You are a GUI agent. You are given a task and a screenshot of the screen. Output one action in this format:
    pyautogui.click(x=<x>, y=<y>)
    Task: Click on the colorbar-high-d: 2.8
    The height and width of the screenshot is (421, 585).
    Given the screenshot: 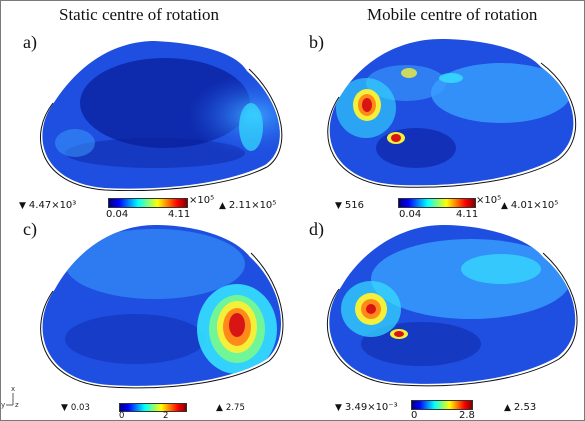 What is the action you would take?
    pyautogui.click(x=467, y=415)
    